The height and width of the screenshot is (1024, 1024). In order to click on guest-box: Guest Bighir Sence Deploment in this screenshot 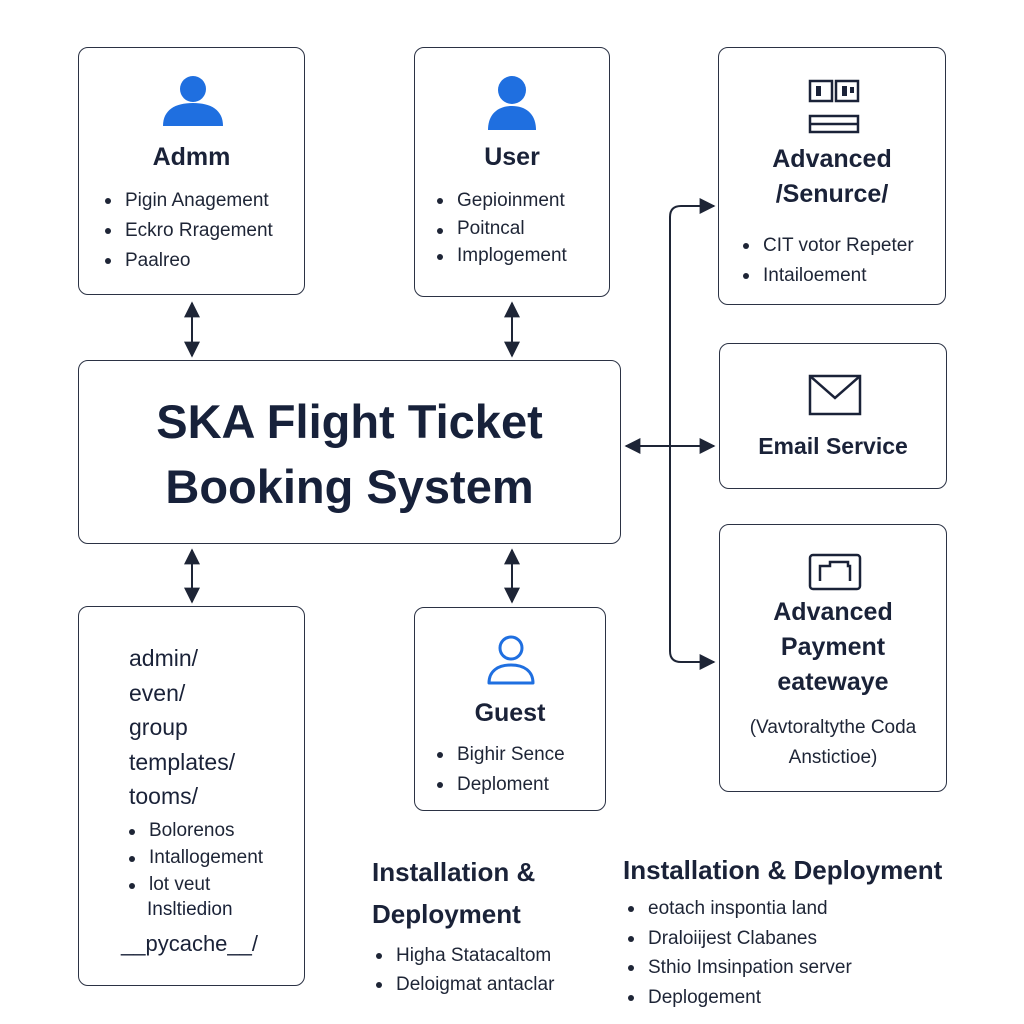, I will do `click(510, 709)`.